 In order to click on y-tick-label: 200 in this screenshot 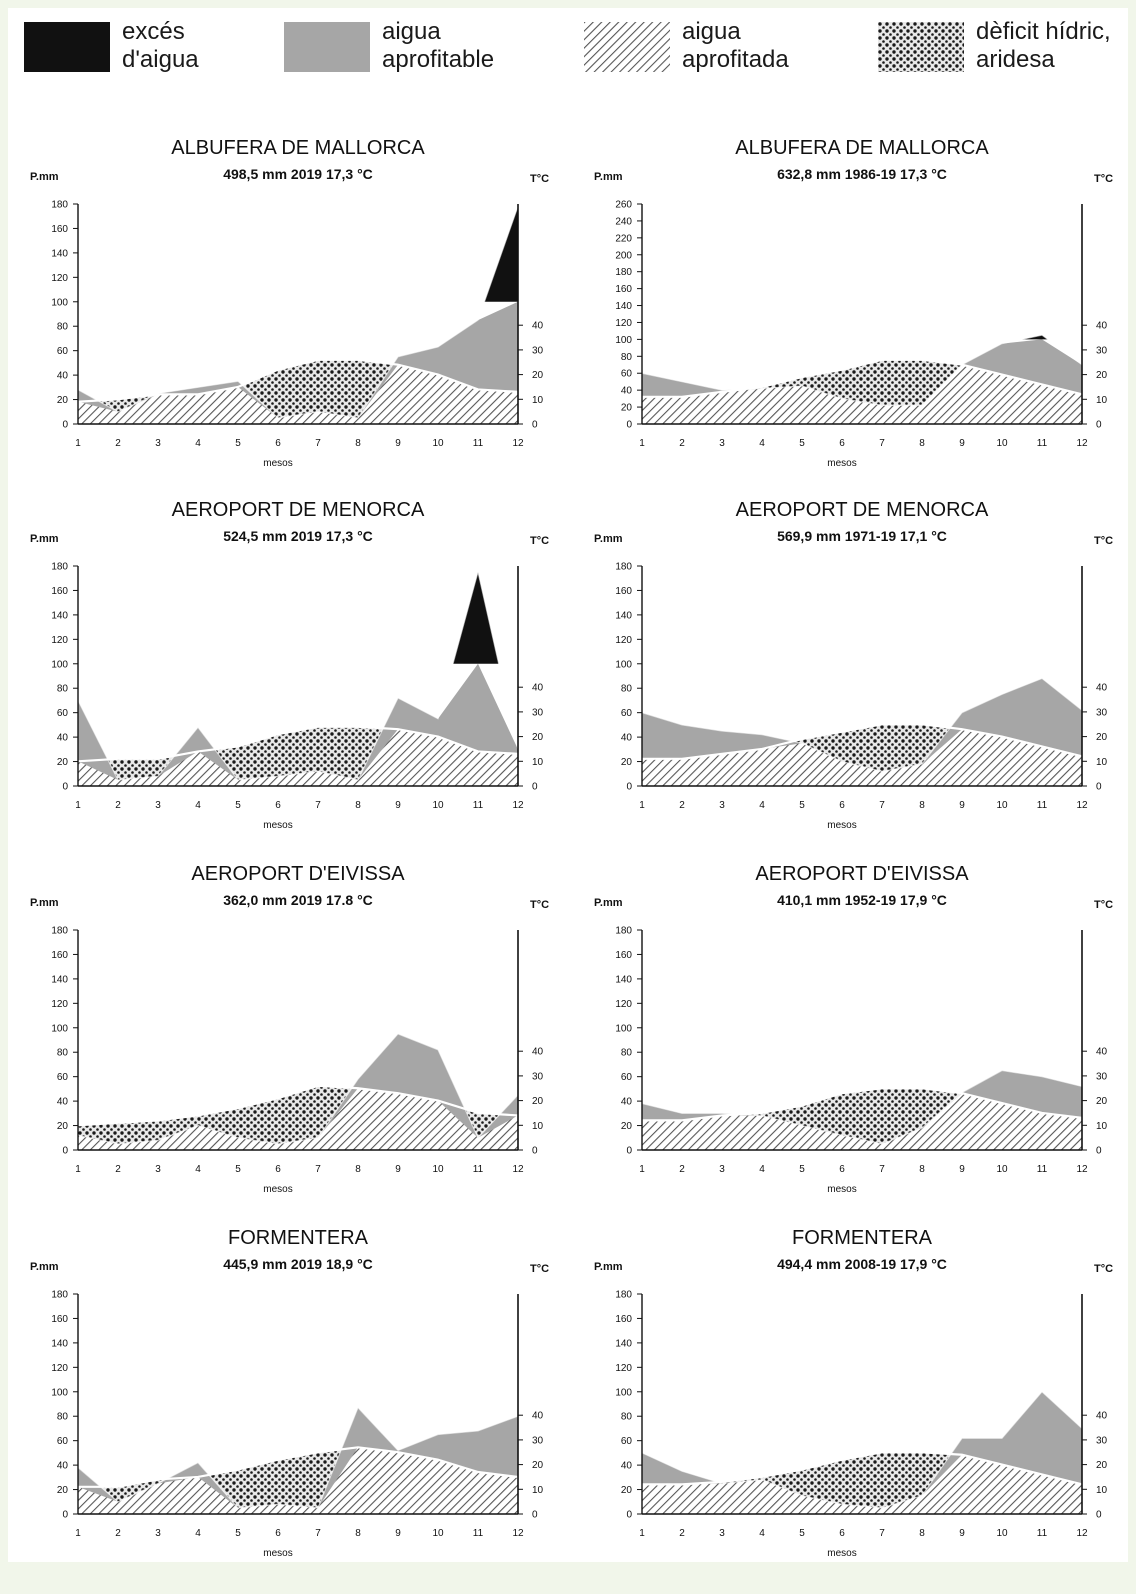, I will do `click(623, 255)`.